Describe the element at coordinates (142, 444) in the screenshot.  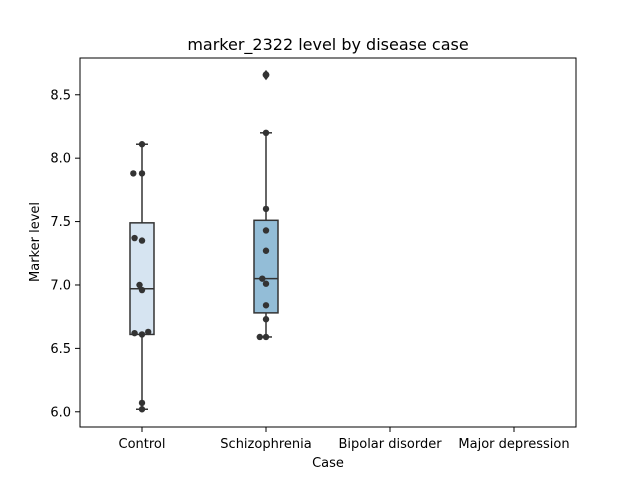
I see `x-tick-label: Control` at that location.